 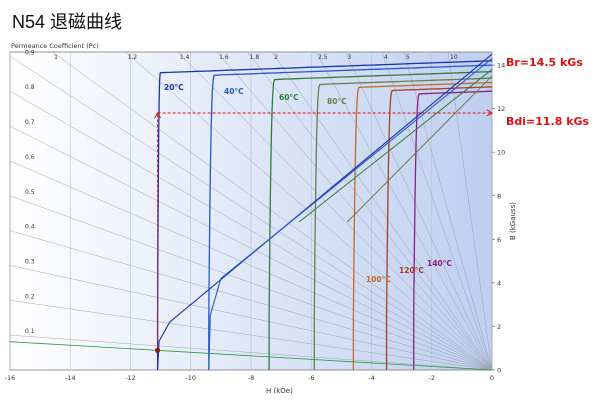 What do you see at coordinates (349, 57) in the screenshot?
I see `pc-top-label: 3` at bounding box center [349, 57].